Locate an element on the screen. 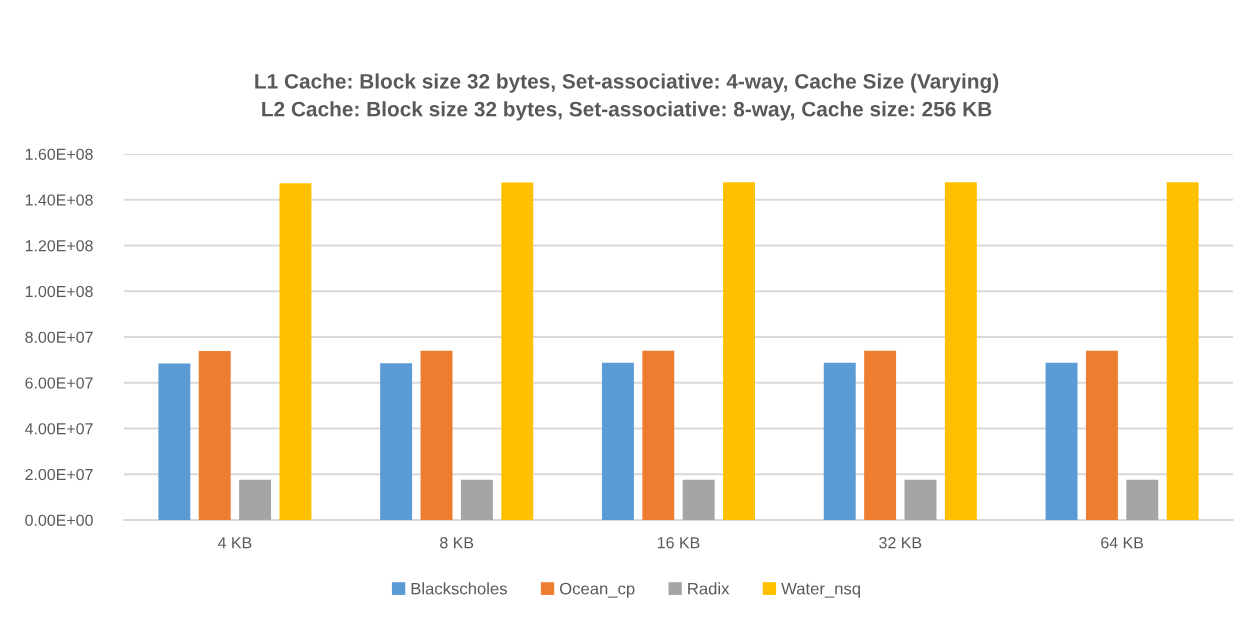  y-tick-label: 1.20E+08 is located at coordinates (59, 246).